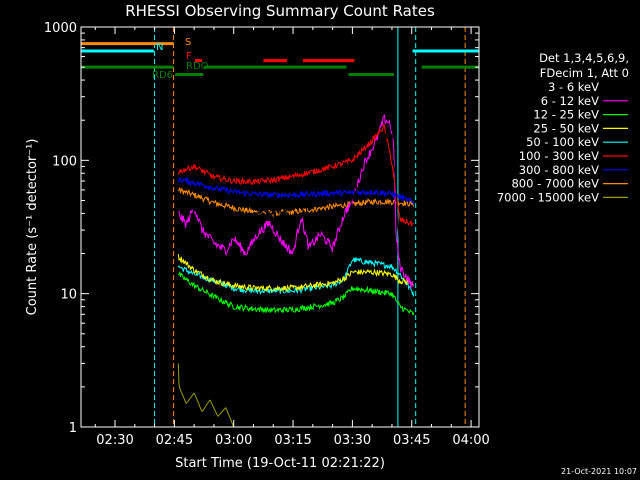 The height and width of the screenshot is (480, 640). I want to click on legend-label-3-6-kev: 3 - 6 keV, so click(573, 87).